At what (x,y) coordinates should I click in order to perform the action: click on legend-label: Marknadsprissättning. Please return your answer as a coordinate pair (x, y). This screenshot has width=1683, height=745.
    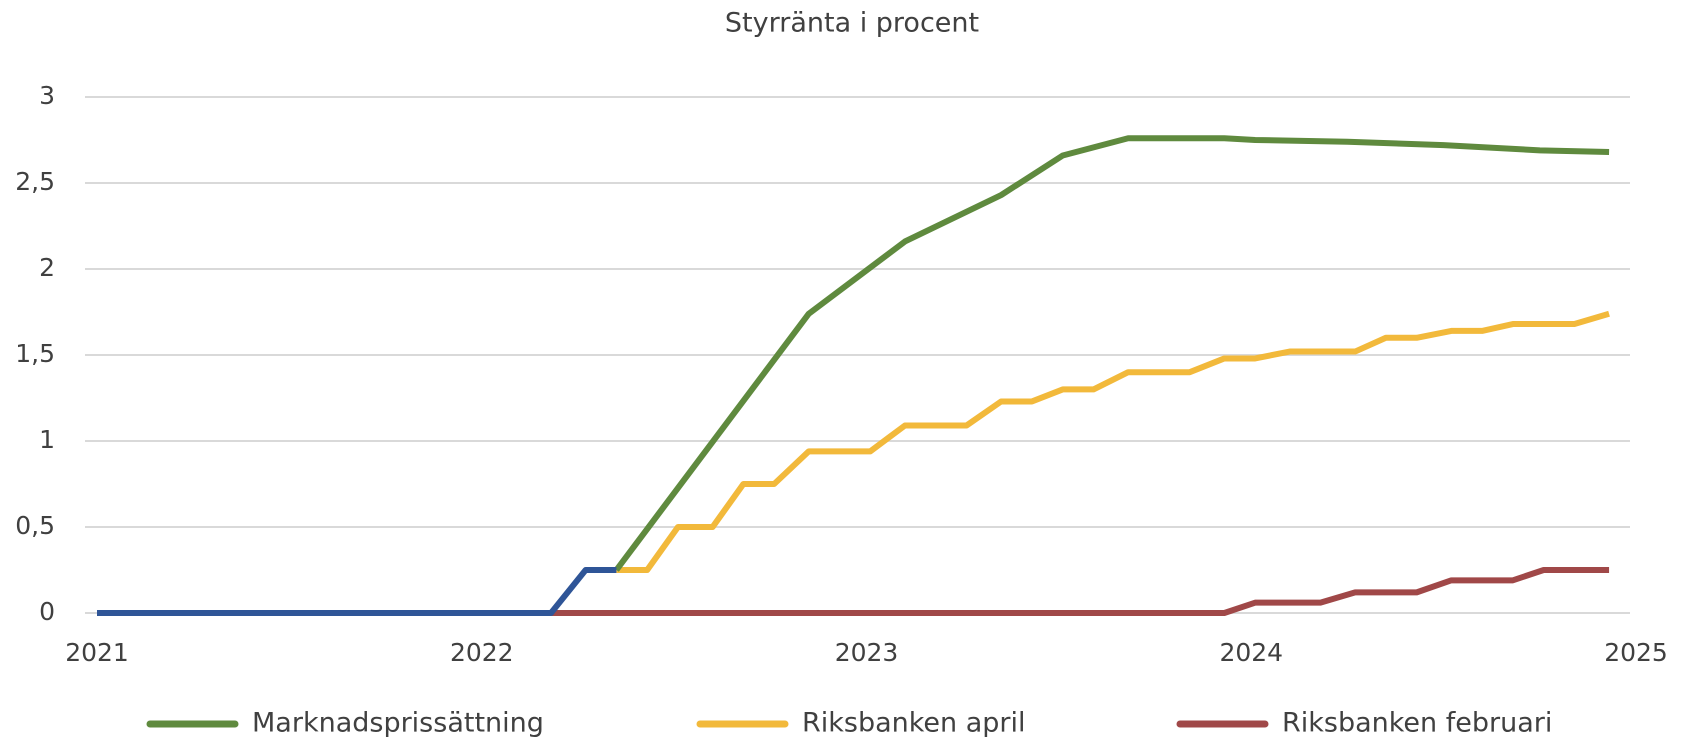
    Looking at the image, I should click on (398, 723).